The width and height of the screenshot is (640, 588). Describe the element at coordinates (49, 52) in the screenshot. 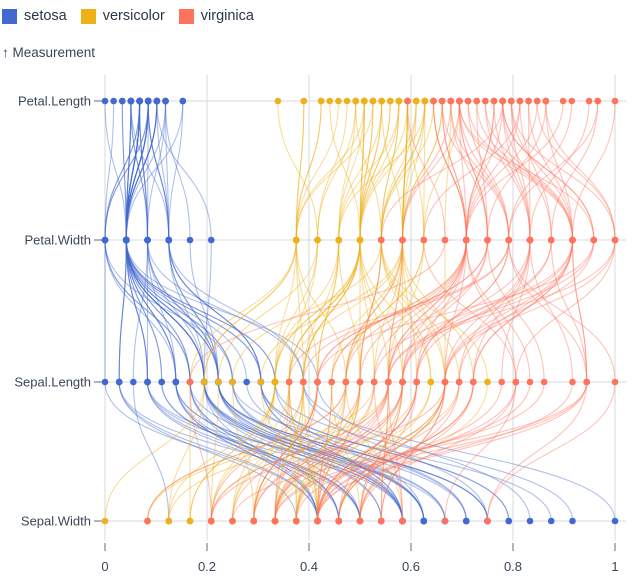

I see `y-axis-title: ↑ Measurement` at that location.